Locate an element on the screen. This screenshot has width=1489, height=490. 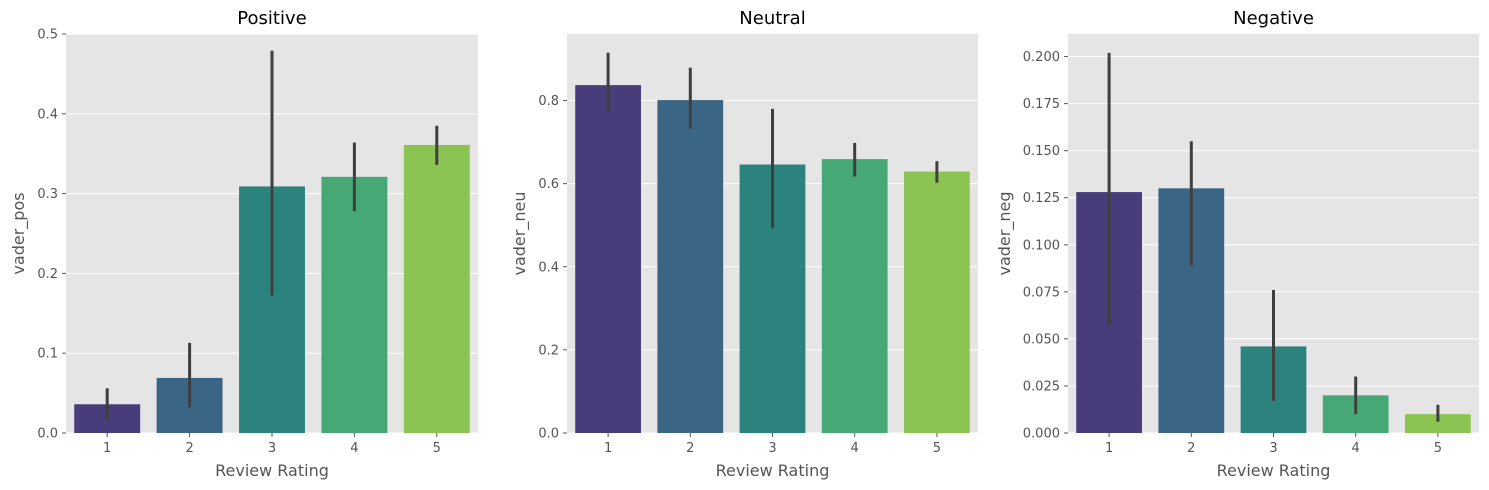
y-tick-label-negative: 0.075 is located at coordinates (1041, 292).